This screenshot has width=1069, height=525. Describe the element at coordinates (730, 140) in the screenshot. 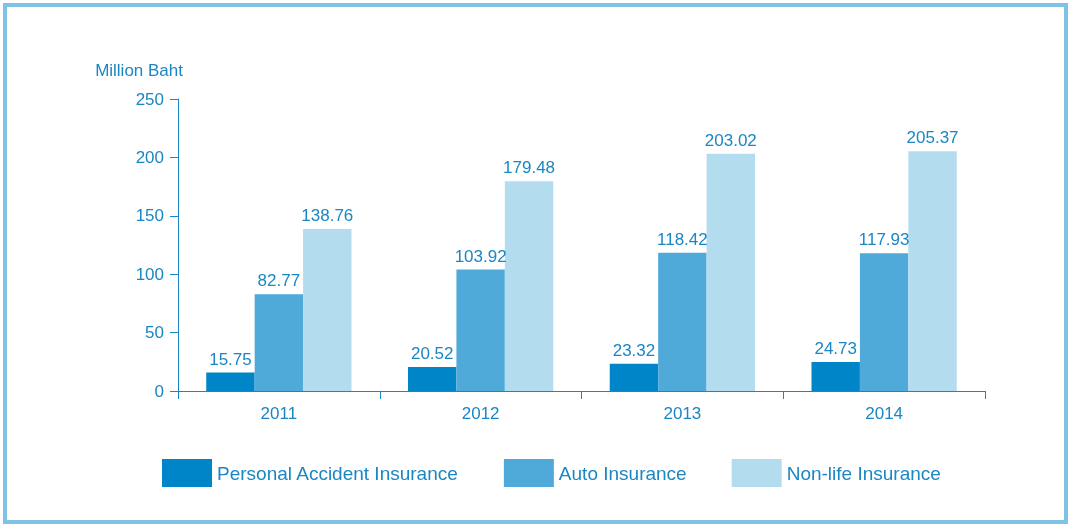

I see `data-label: 203.02` at that location.